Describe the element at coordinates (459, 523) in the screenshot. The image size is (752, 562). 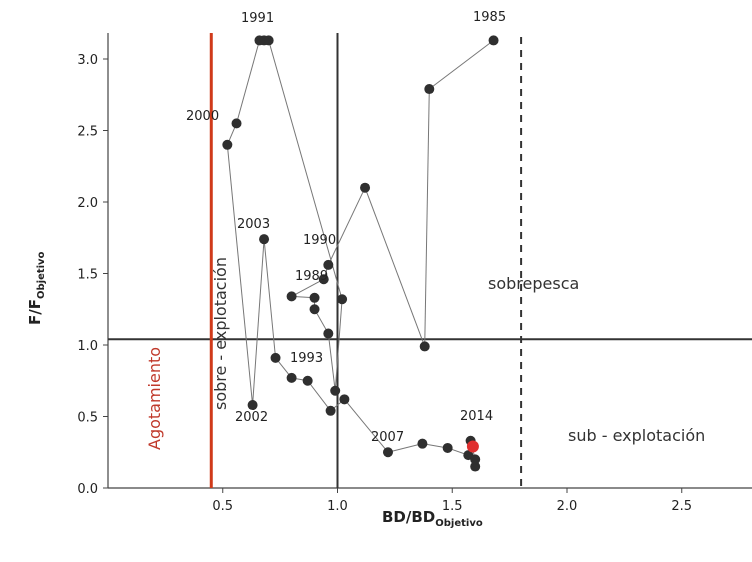
I see `x-axis-label-sub: Objetivo` at that location.